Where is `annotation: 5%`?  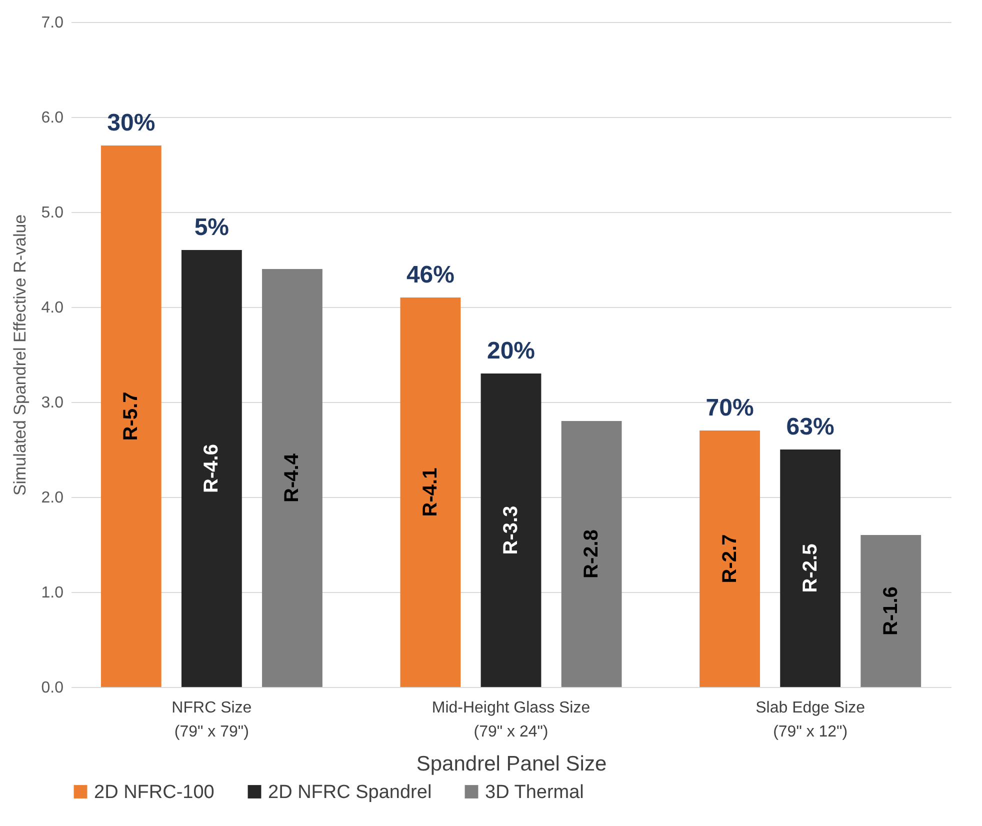
annotation: 5% is located at coordinates (212, 227).